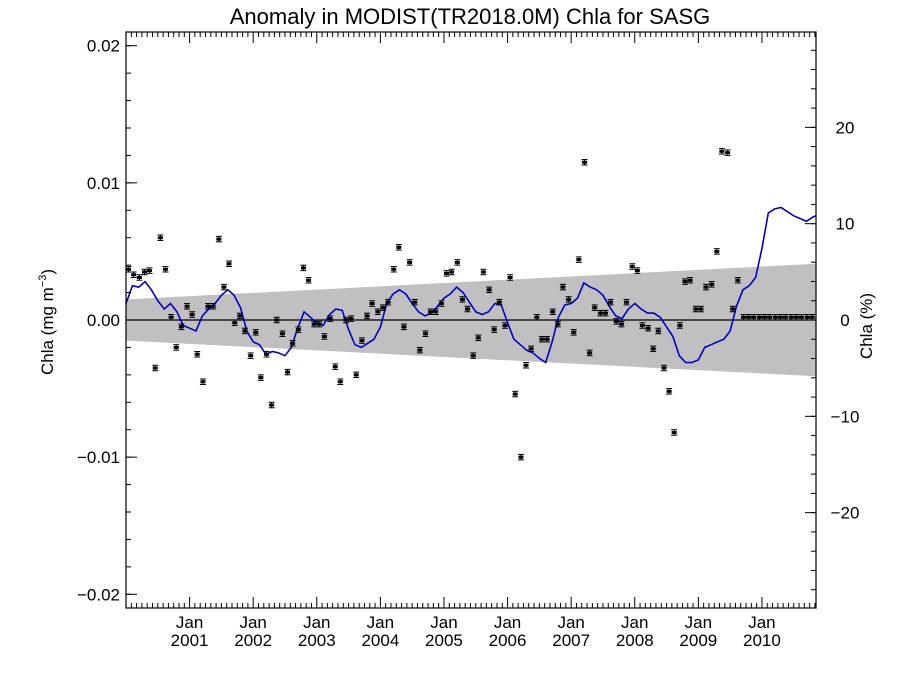 This screenshot has width=900, height=680. Describe the element at coordinates (845, 513) in the screenshot. I see `right-tick-label: −20` at that location.